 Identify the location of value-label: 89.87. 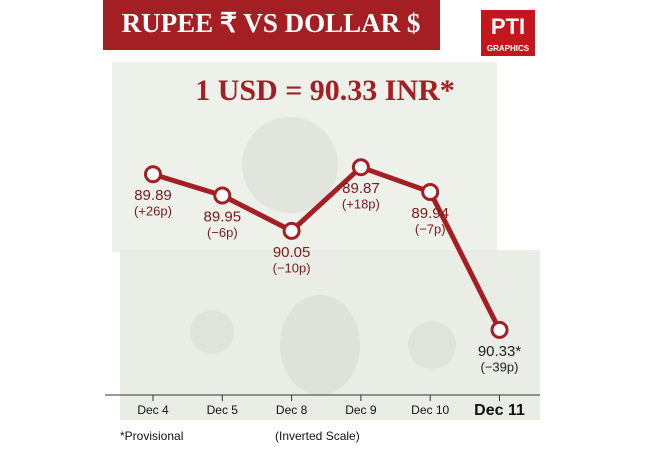
(361, 188).